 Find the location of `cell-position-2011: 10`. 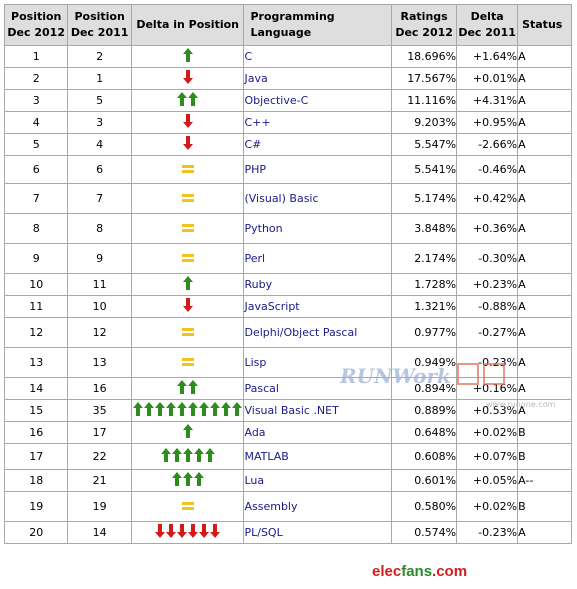

cell-position-2011: 10 is located at coordinates (99, 306).